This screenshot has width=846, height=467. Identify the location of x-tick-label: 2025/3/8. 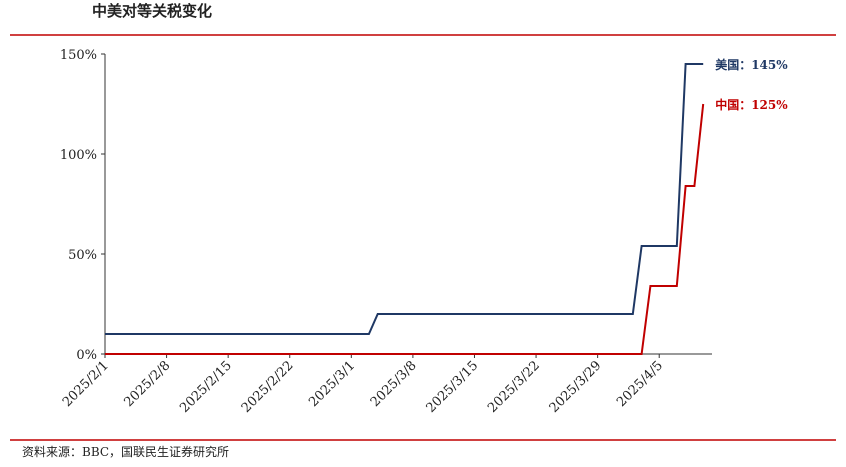
(394, 384).